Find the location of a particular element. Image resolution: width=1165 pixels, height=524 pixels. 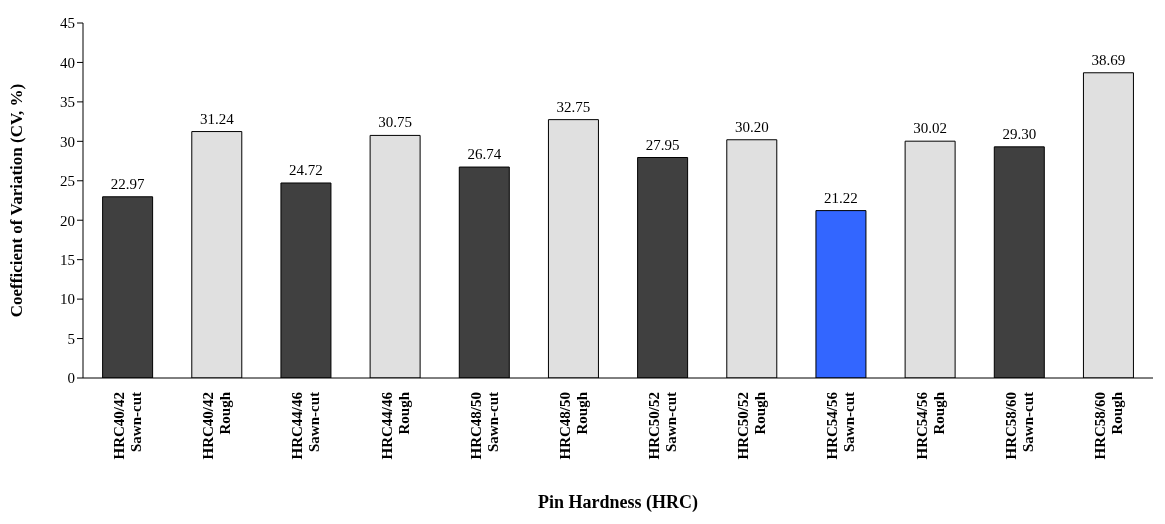

data-label: 30.20 is located at coordinates (751, 126).